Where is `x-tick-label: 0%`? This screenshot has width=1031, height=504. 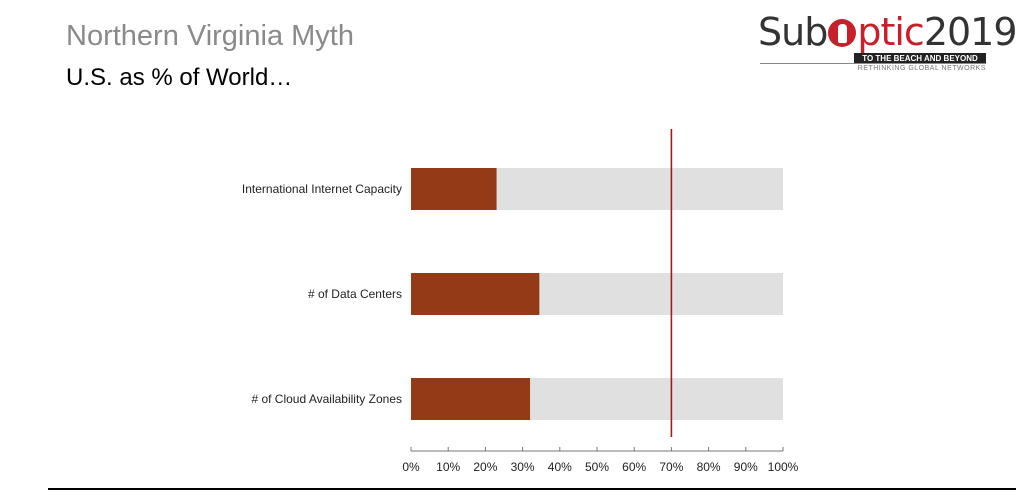 x-tick-label: 0% is located at coordinates (411, 467).